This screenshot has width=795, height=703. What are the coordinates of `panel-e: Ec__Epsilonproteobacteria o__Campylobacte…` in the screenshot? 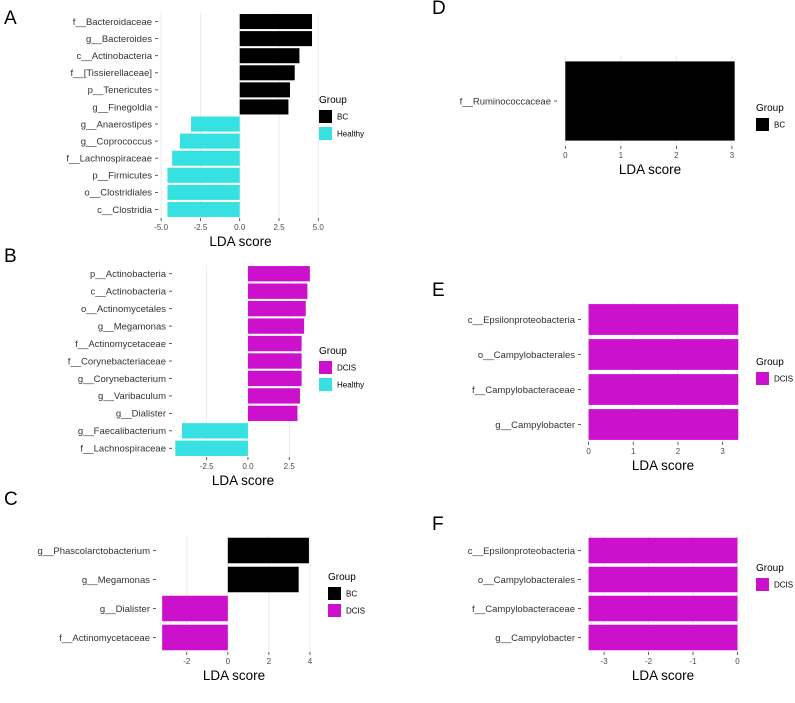 It's located at (612, 376).